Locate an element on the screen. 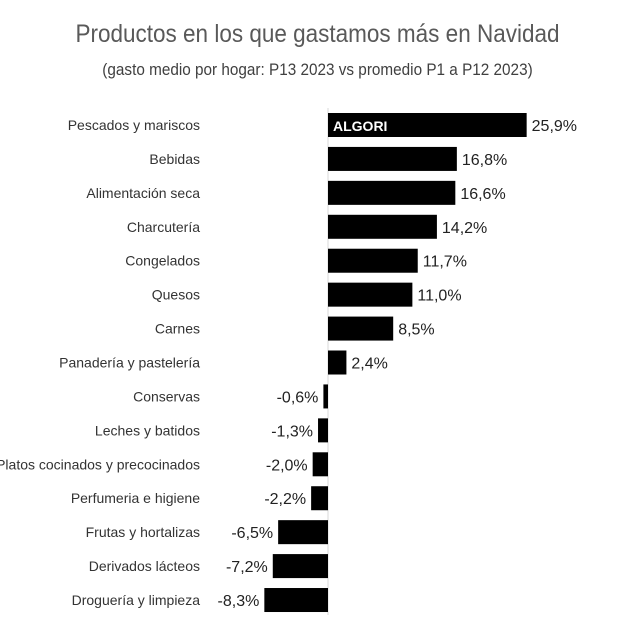 The height and width of the screenshot is (626, 635). category-label: Bebidas is located at coordinates (174, 159).